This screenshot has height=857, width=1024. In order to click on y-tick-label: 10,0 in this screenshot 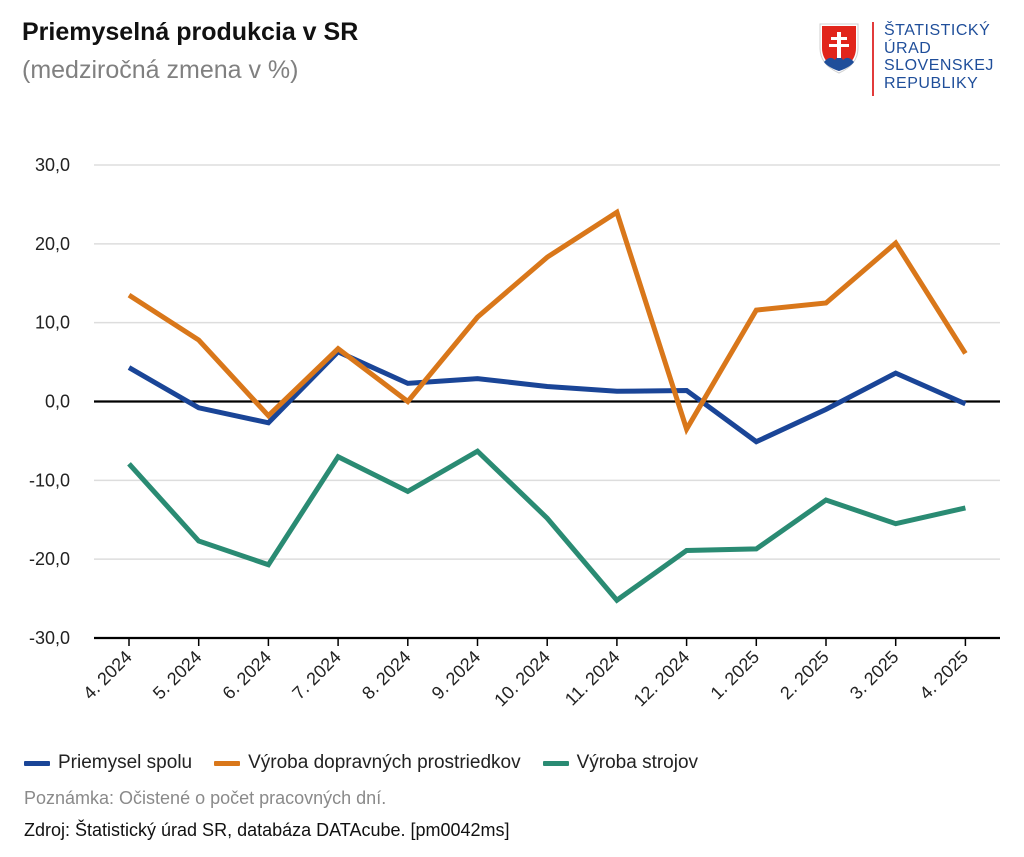, I will do `click(52, 323)`.